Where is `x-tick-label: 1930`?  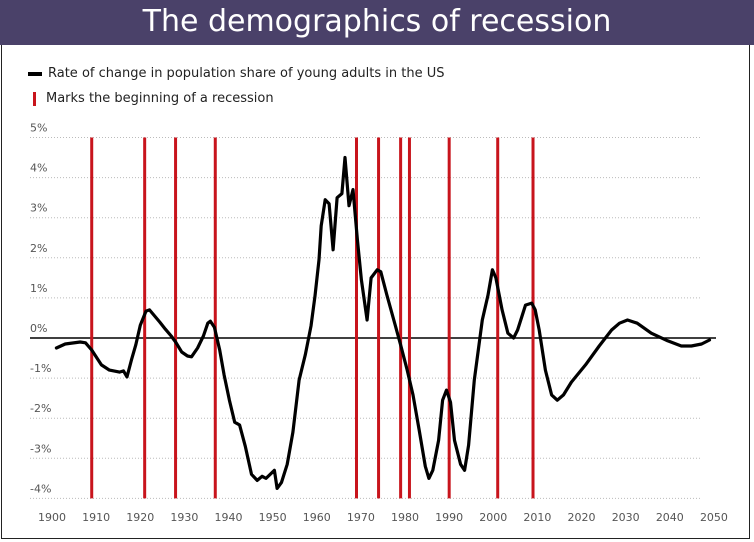
x-tick-label: 1930 is located at coordinates (184, 517).